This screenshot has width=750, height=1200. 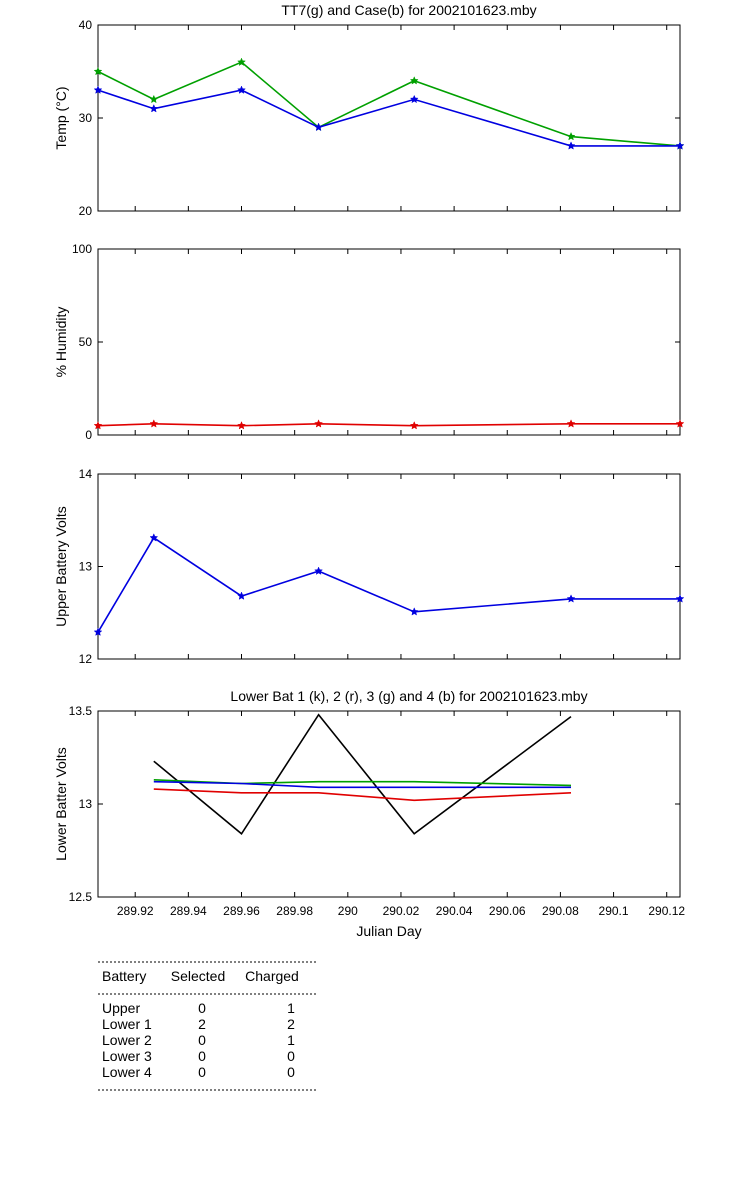 What do you see at coordinates (61, 342) in the screenshot?
I see `y-axis-title: % Humidity` at bounding box center [61, 342].